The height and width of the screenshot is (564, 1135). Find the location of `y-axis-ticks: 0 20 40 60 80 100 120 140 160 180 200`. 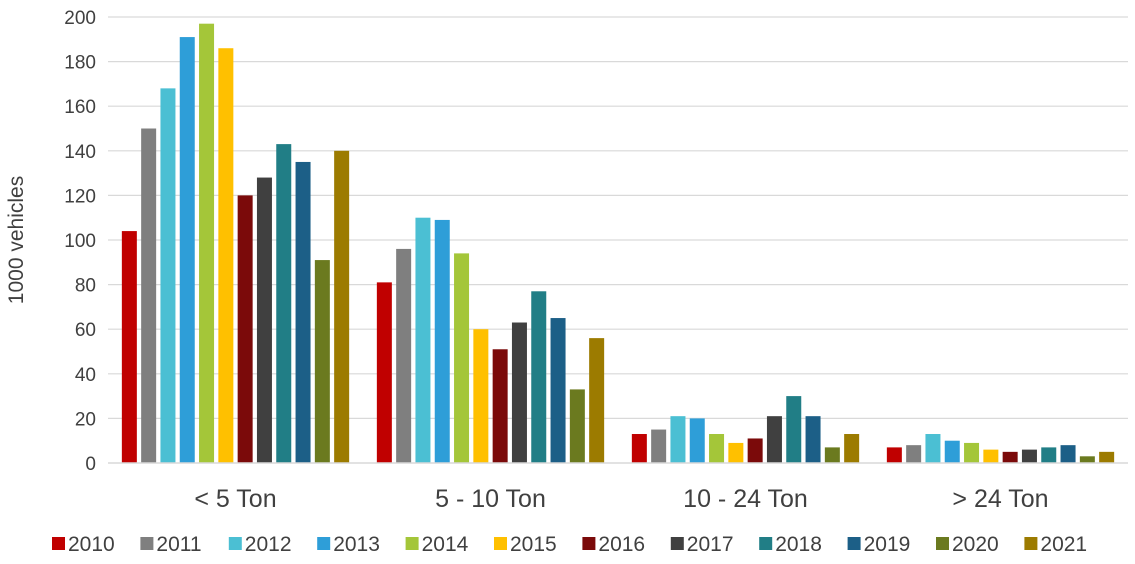

y-axis-ticks: 0 20 40 60 80 100 120 140 160 180 200 is located at coordinates (80, 241).